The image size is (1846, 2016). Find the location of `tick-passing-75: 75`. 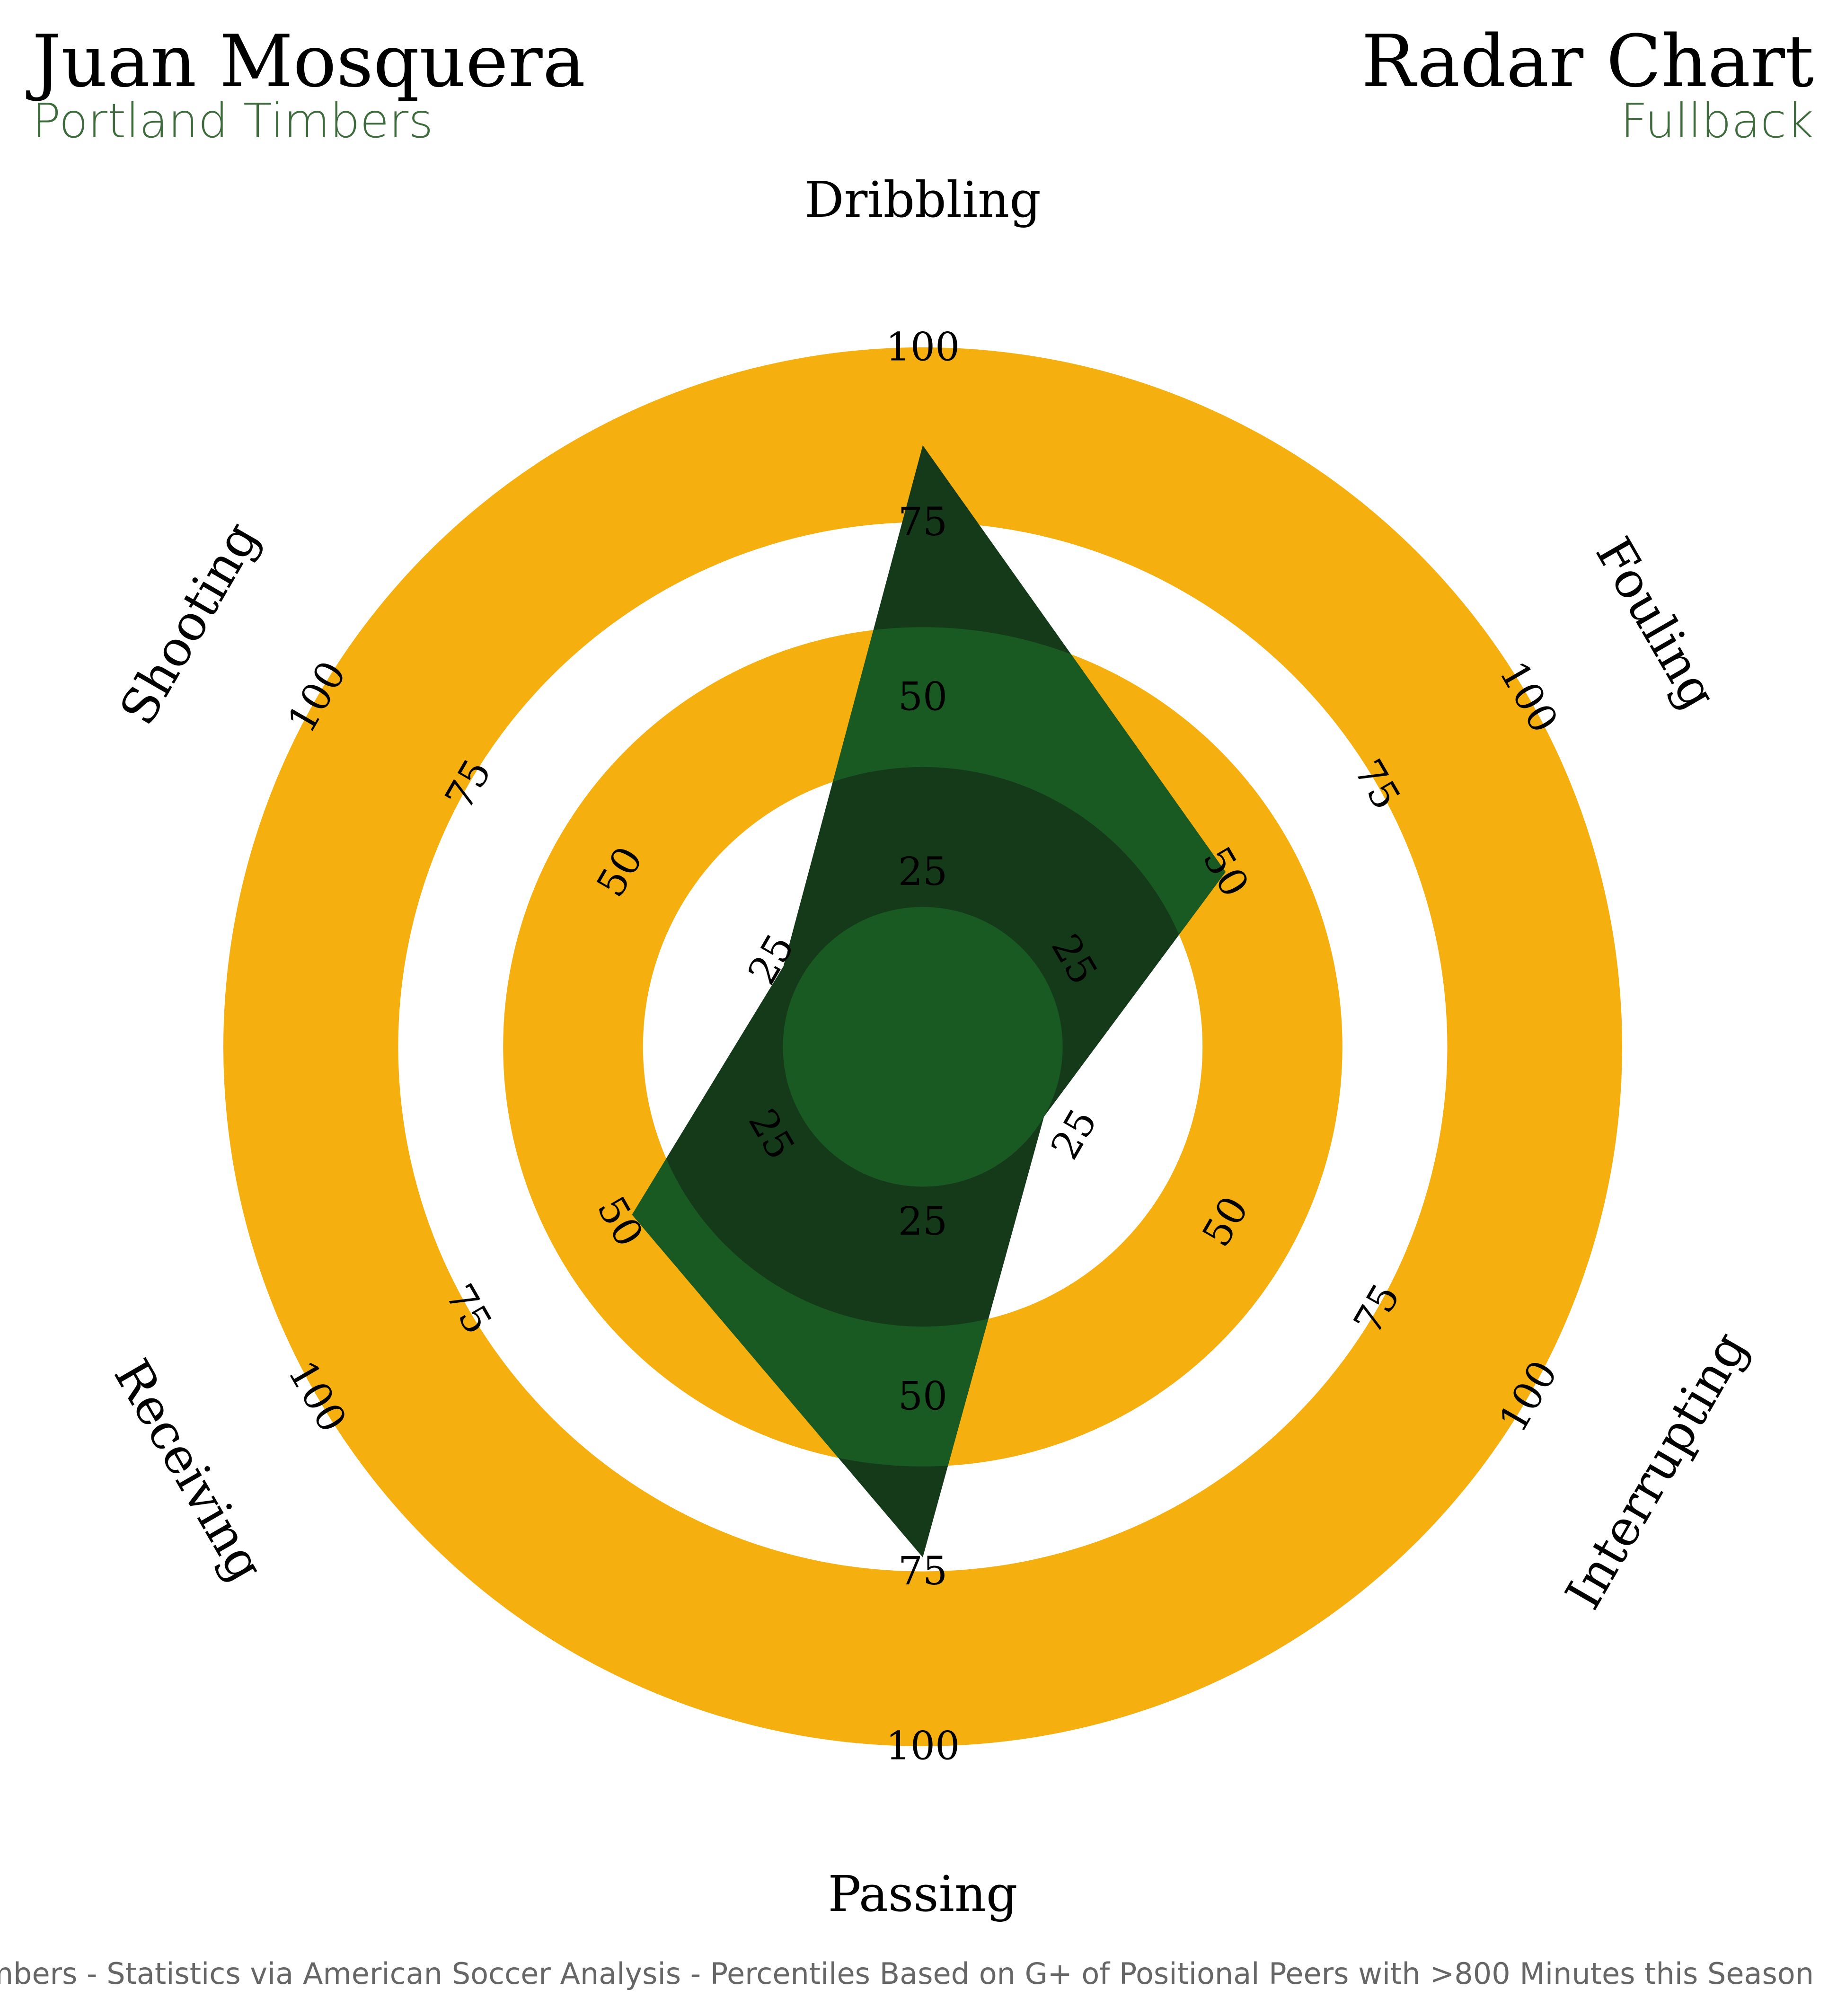

tick-passing-75: 75 is located at coordinates (922, 1571).